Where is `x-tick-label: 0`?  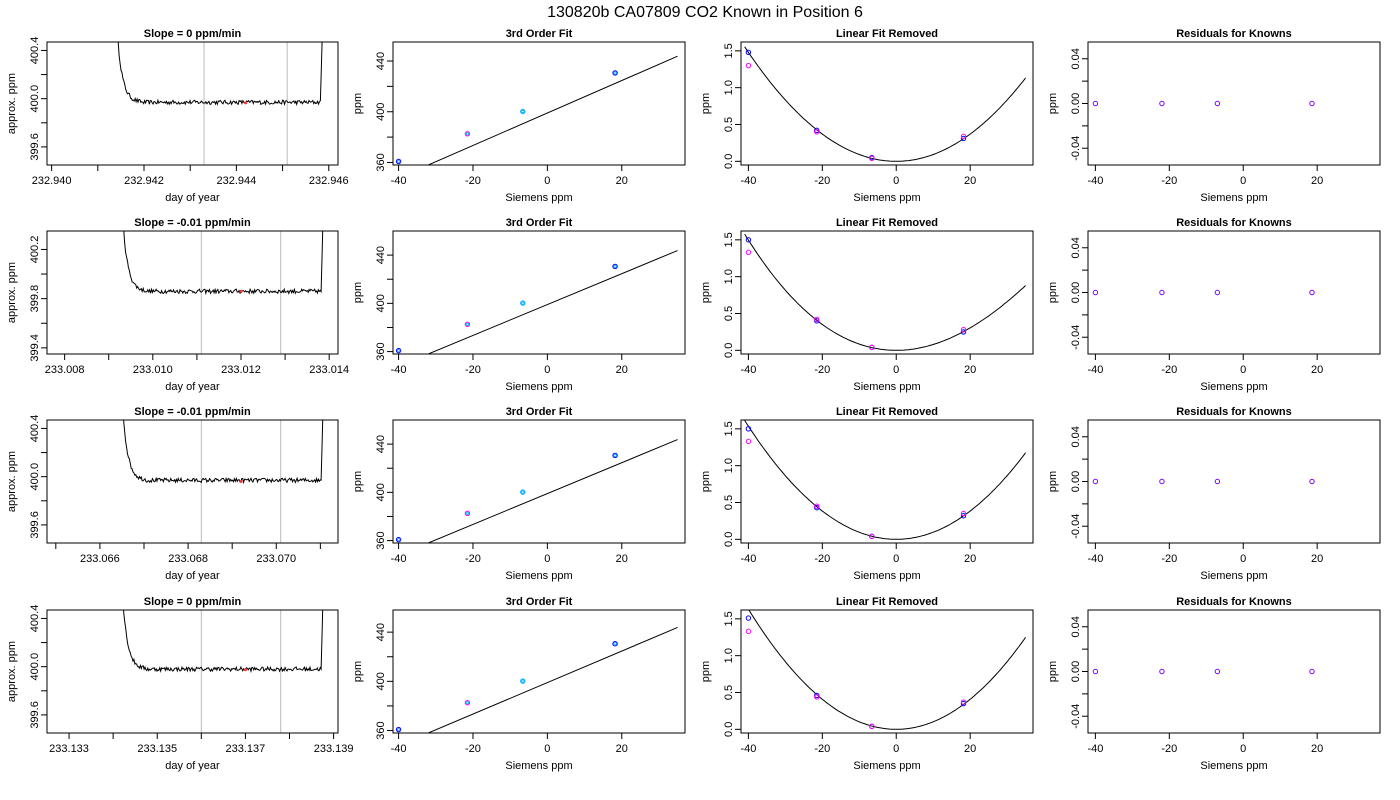 x-tick-label: 0 is located at coordinates (896, 749).